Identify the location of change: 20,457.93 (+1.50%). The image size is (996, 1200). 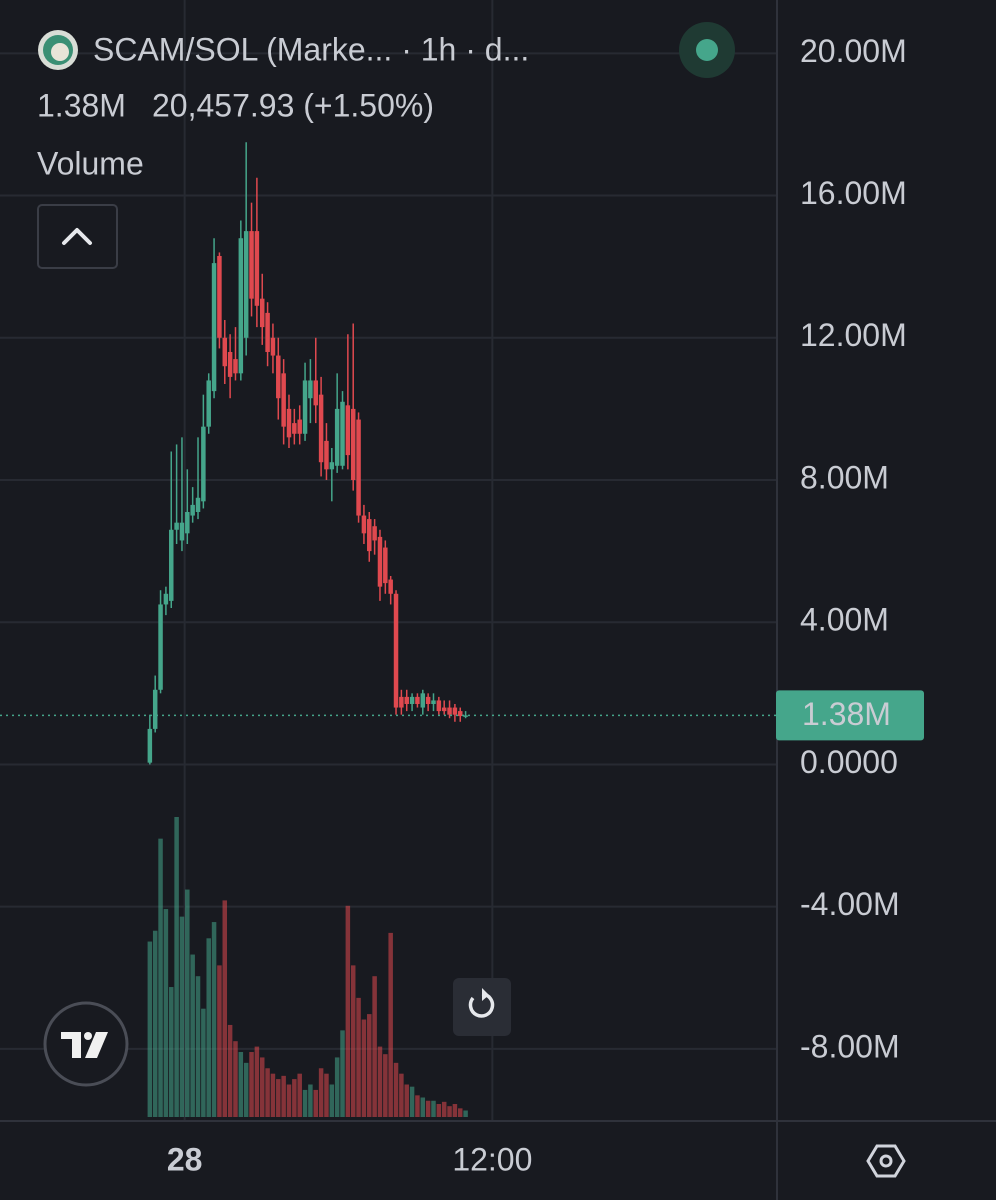
(293, 105).